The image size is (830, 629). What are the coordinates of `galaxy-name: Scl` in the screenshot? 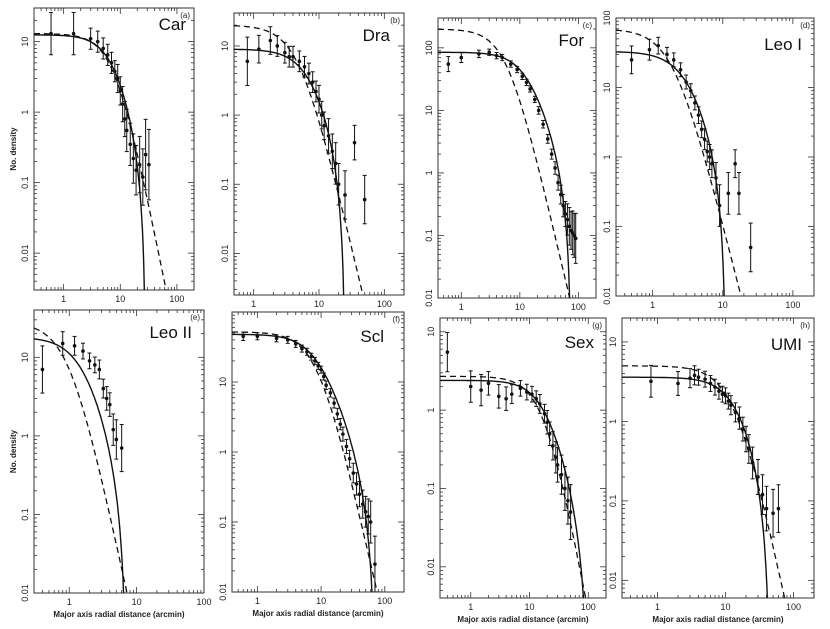 It's located at (372, 336).